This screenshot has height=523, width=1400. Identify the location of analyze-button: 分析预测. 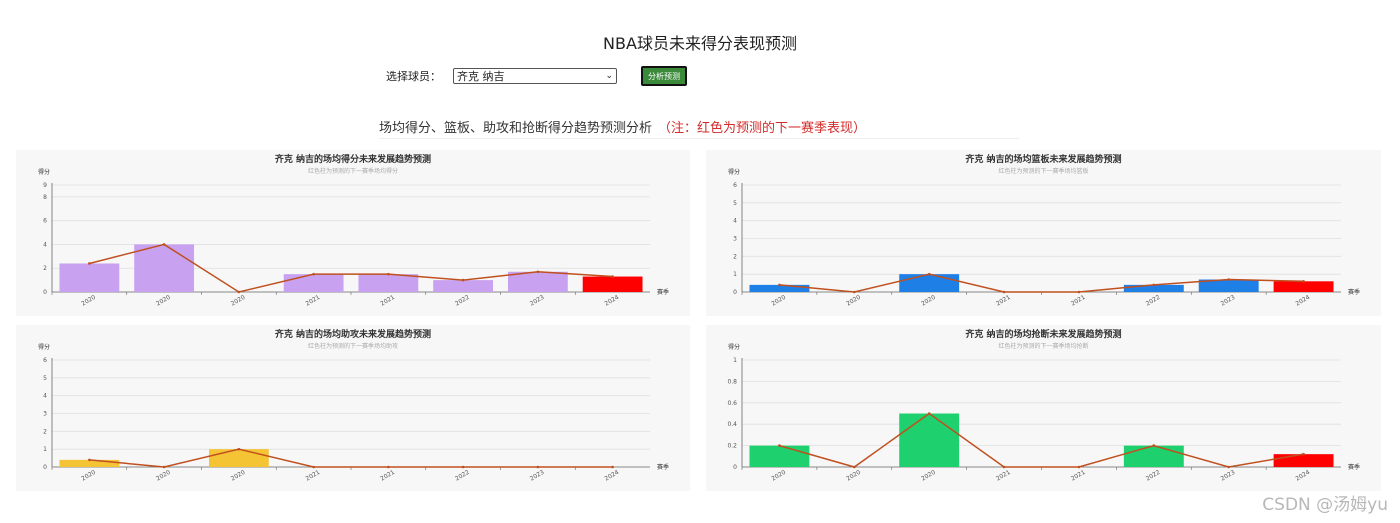
(664, 76).